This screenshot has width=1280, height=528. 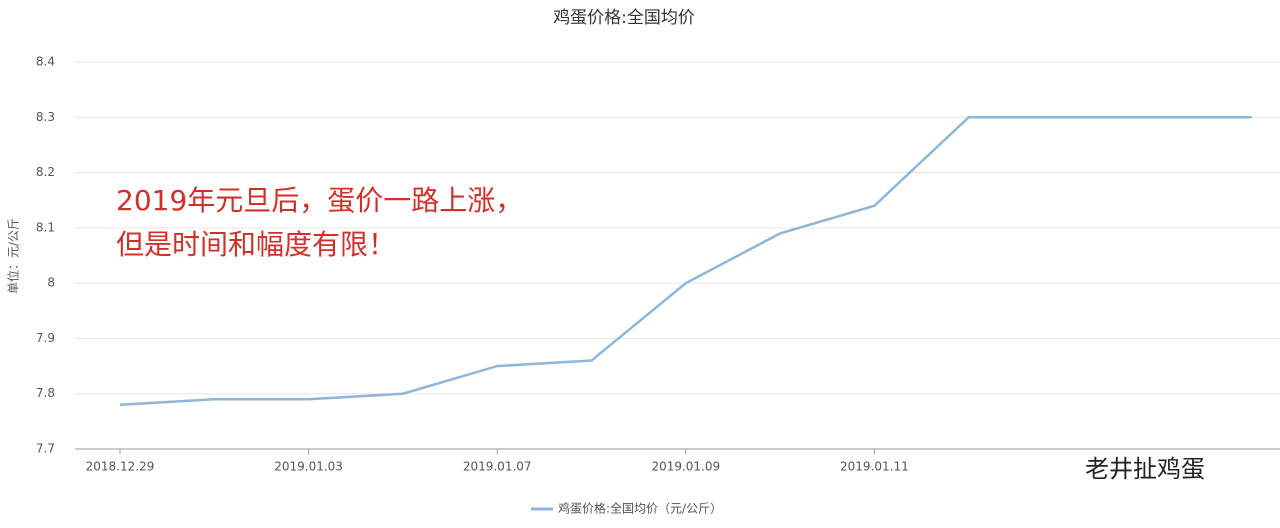 I want to click on annotation: 但是时间和幅度有限！, so click(x=256, y=244).